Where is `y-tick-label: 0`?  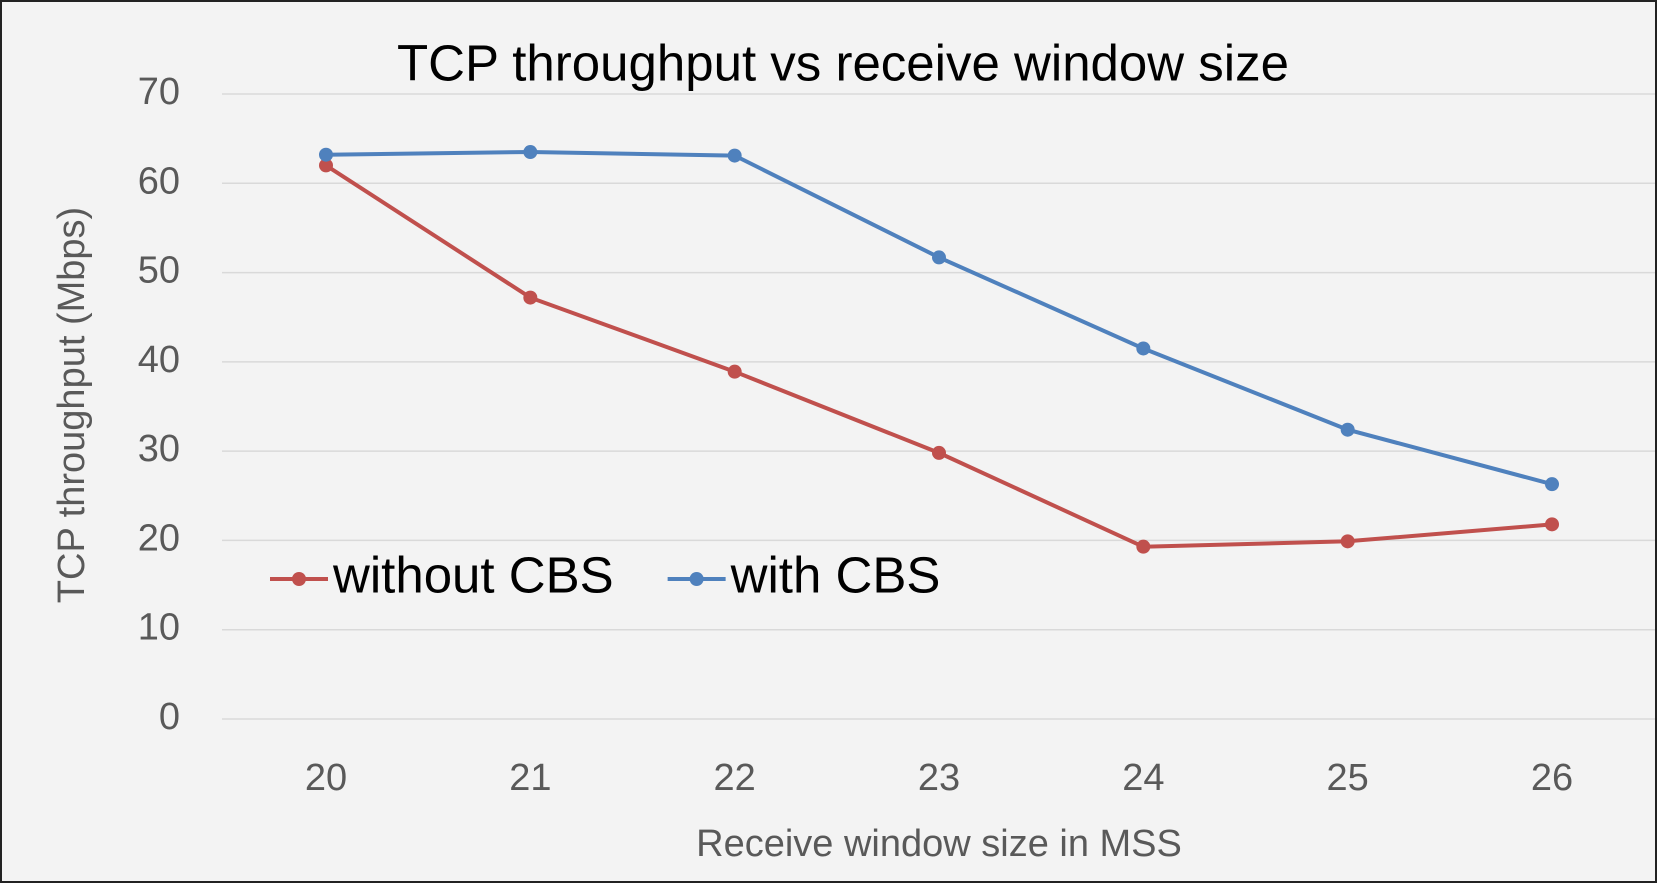 y-tick-label: 0 is located at coordinates (169, 717).